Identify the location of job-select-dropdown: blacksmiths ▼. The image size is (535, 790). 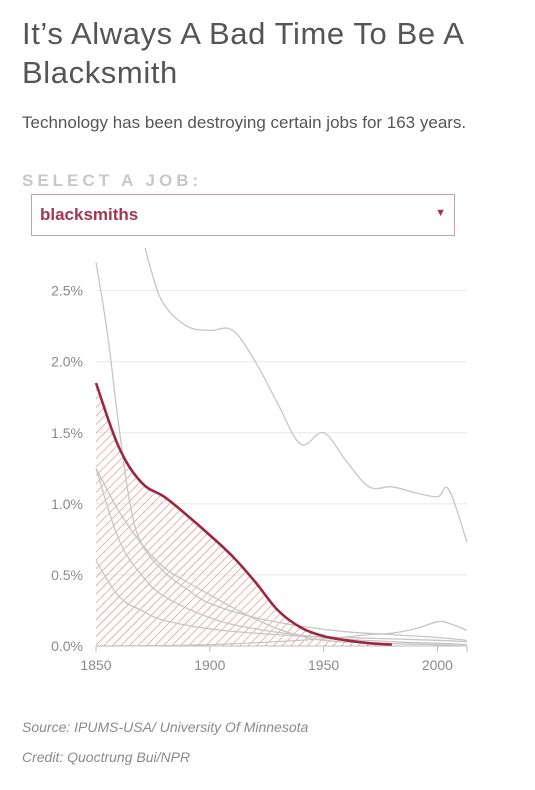
(243, 215).